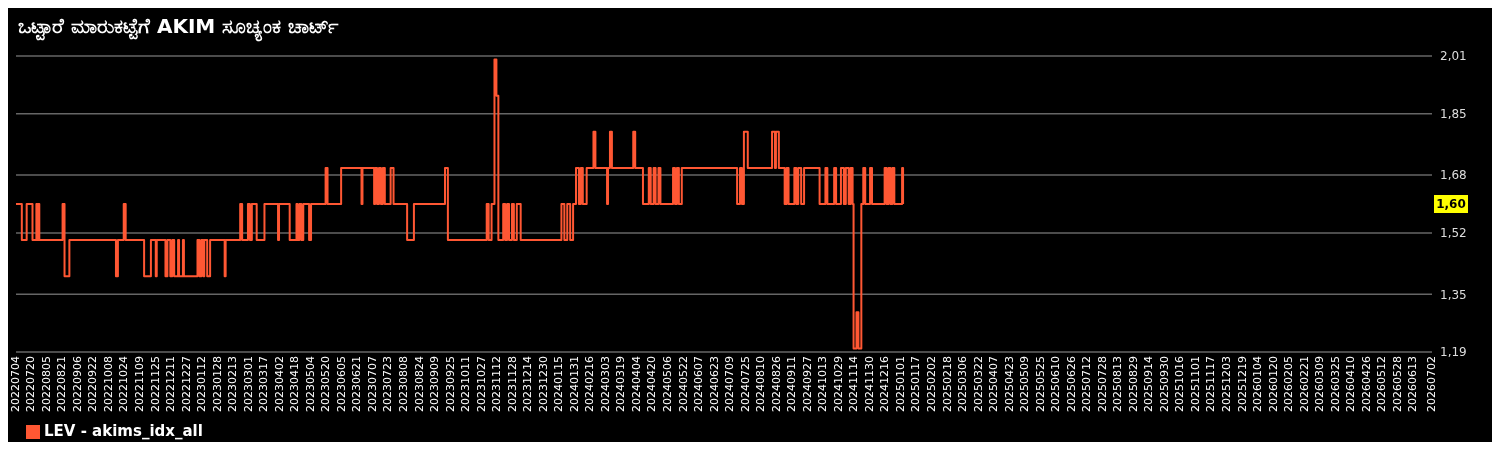 This screenshot has width=1500, height=450. Describe the element at coordinates (823, 384) in the screenshot. I see `x-tick-label: 20241013` at that location.